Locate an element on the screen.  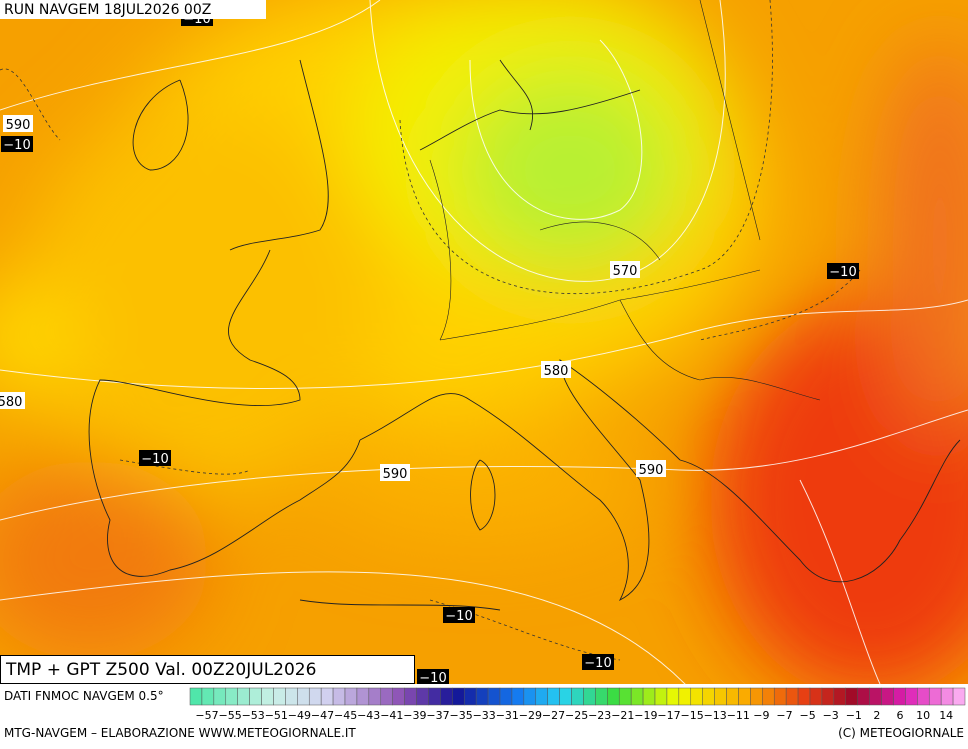
scale-source: DATI FNMOC NAVGEM 0.5° is located at coordinates (84, 696).